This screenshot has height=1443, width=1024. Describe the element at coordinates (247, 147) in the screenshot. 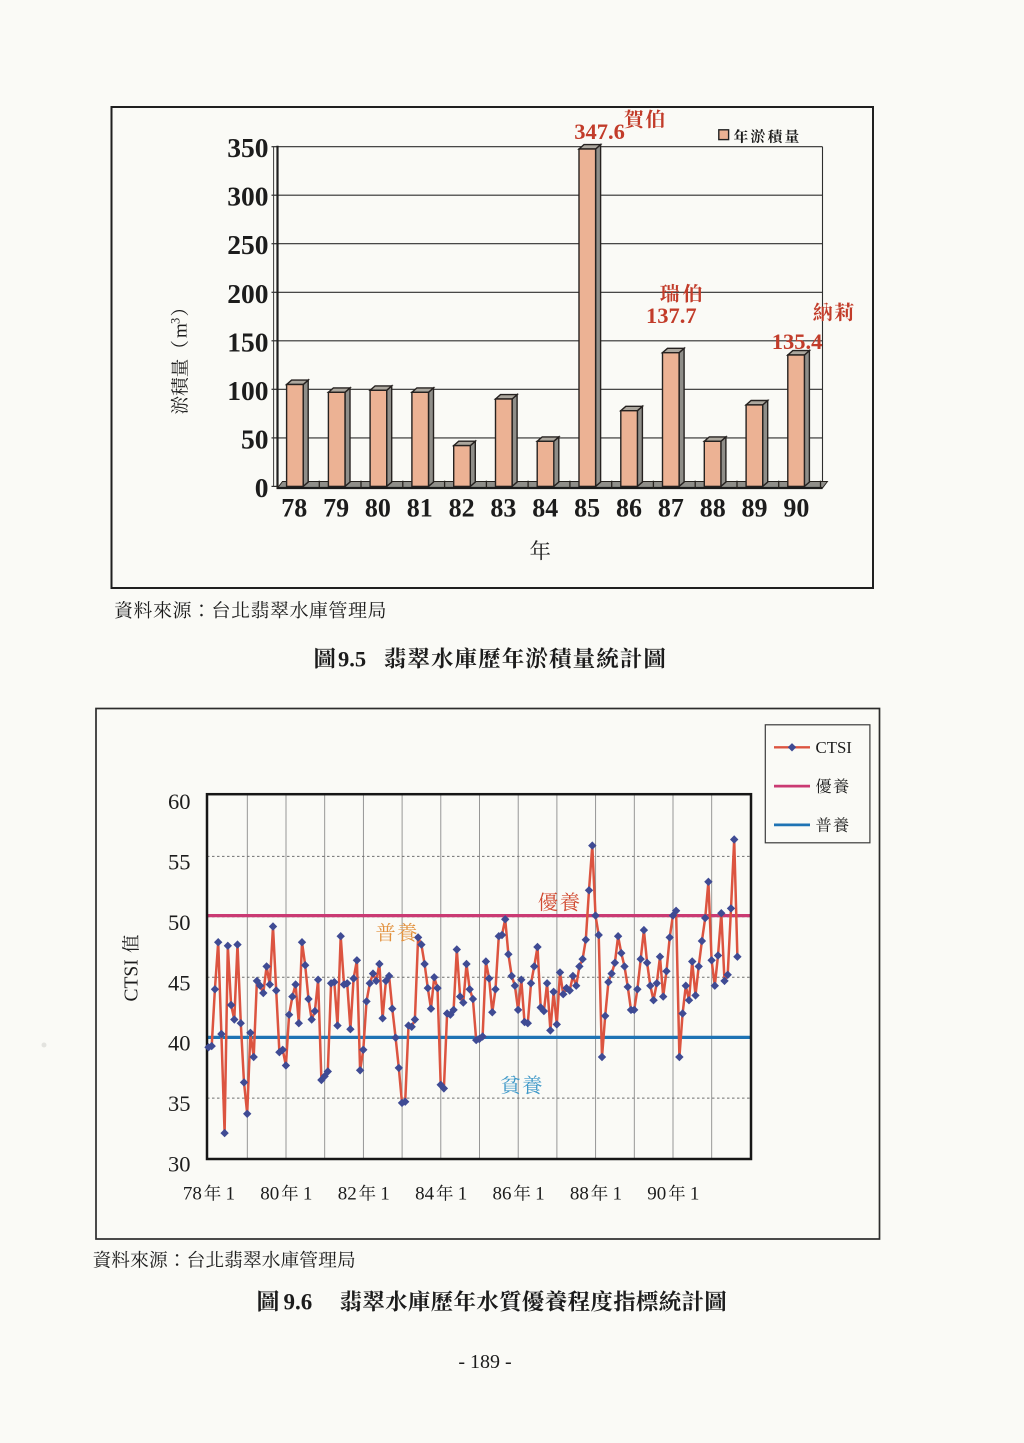

I see `svg-text: 350` at that location.